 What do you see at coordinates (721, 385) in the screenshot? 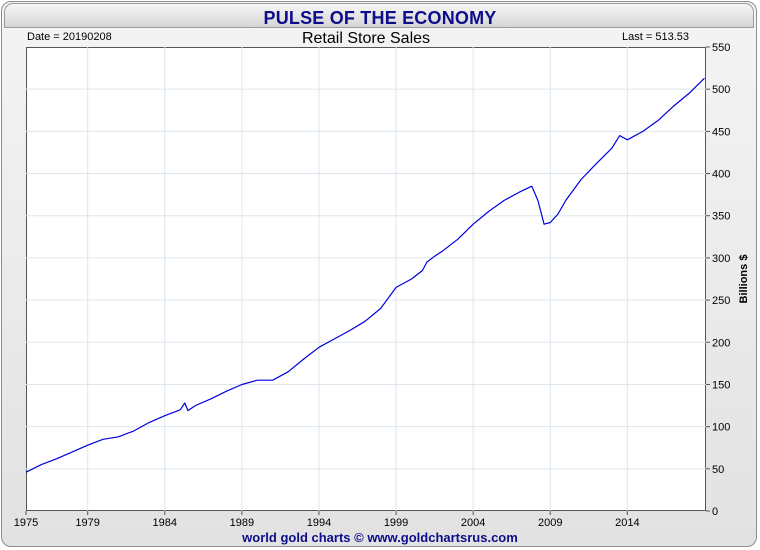
I see `y-tick-label: 150` at bounding box center [721, 385].